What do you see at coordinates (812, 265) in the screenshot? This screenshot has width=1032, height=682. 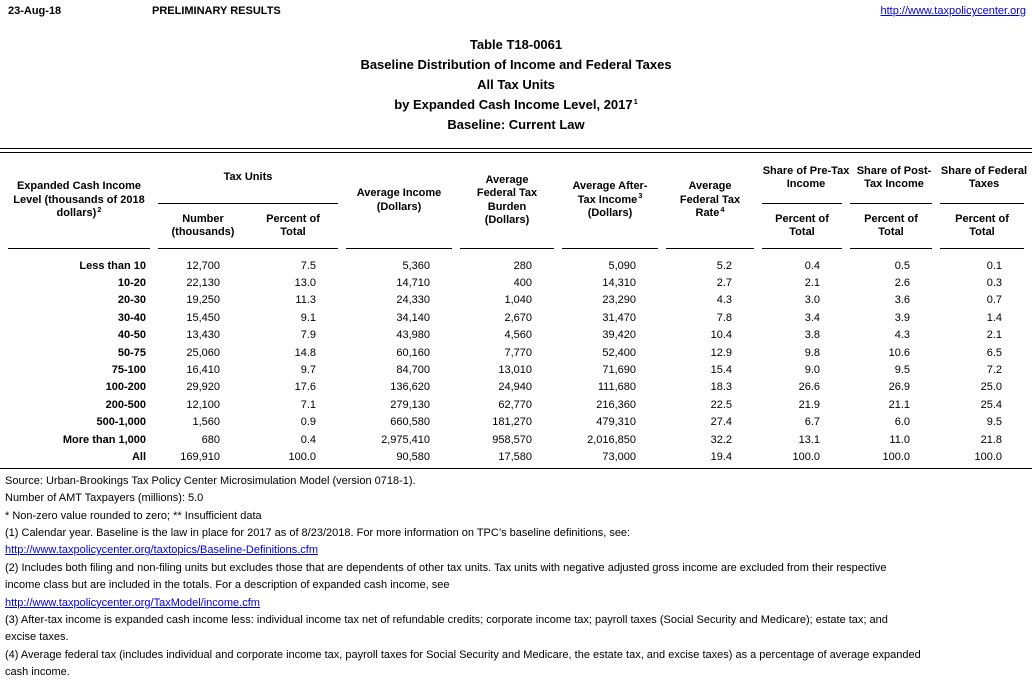 I see `cell: 0.4` at bounding box center [812, 265].